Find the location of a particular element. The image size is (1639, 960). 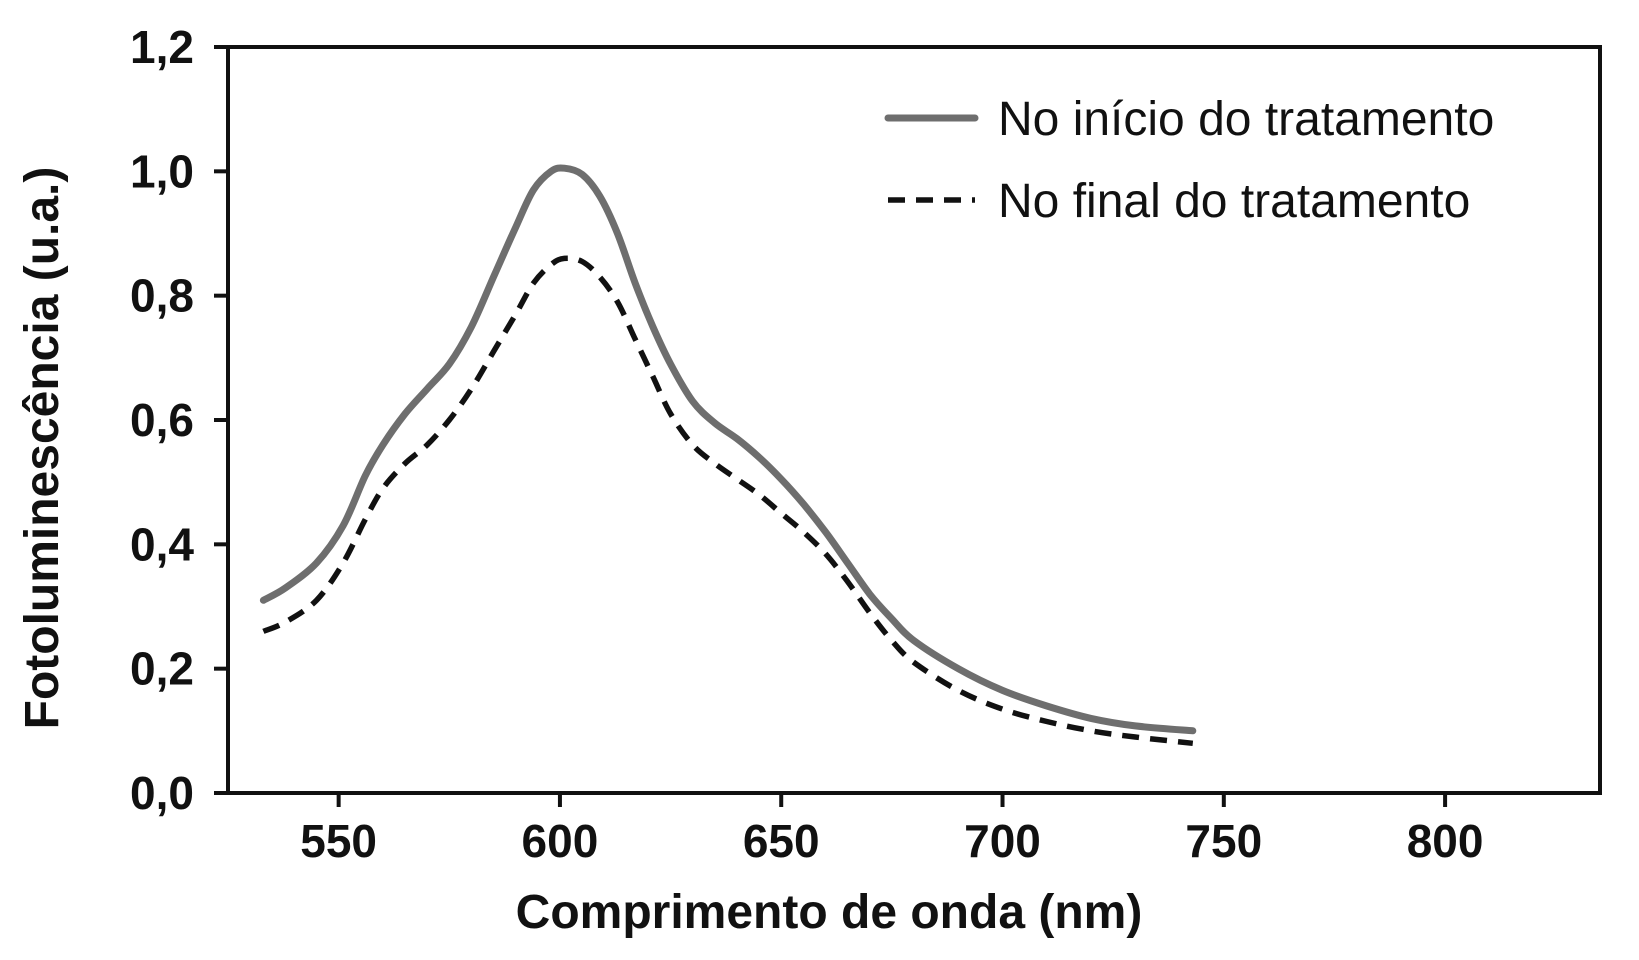

y-tick-label: 0,8 is located at coordinates (162, 296).